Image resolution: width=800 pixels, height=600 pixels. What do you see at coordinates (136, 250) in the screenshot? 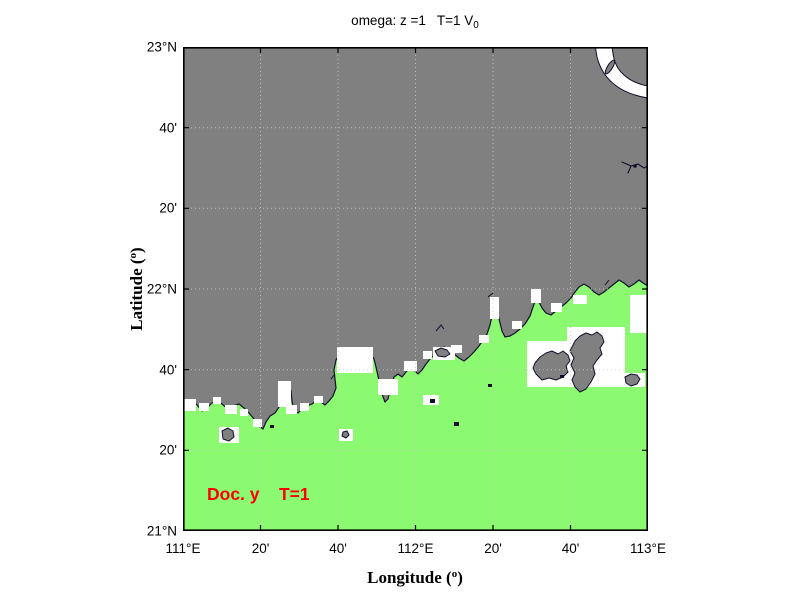
I see `y-axis-label-close: )` at bounding box center [136, 250].